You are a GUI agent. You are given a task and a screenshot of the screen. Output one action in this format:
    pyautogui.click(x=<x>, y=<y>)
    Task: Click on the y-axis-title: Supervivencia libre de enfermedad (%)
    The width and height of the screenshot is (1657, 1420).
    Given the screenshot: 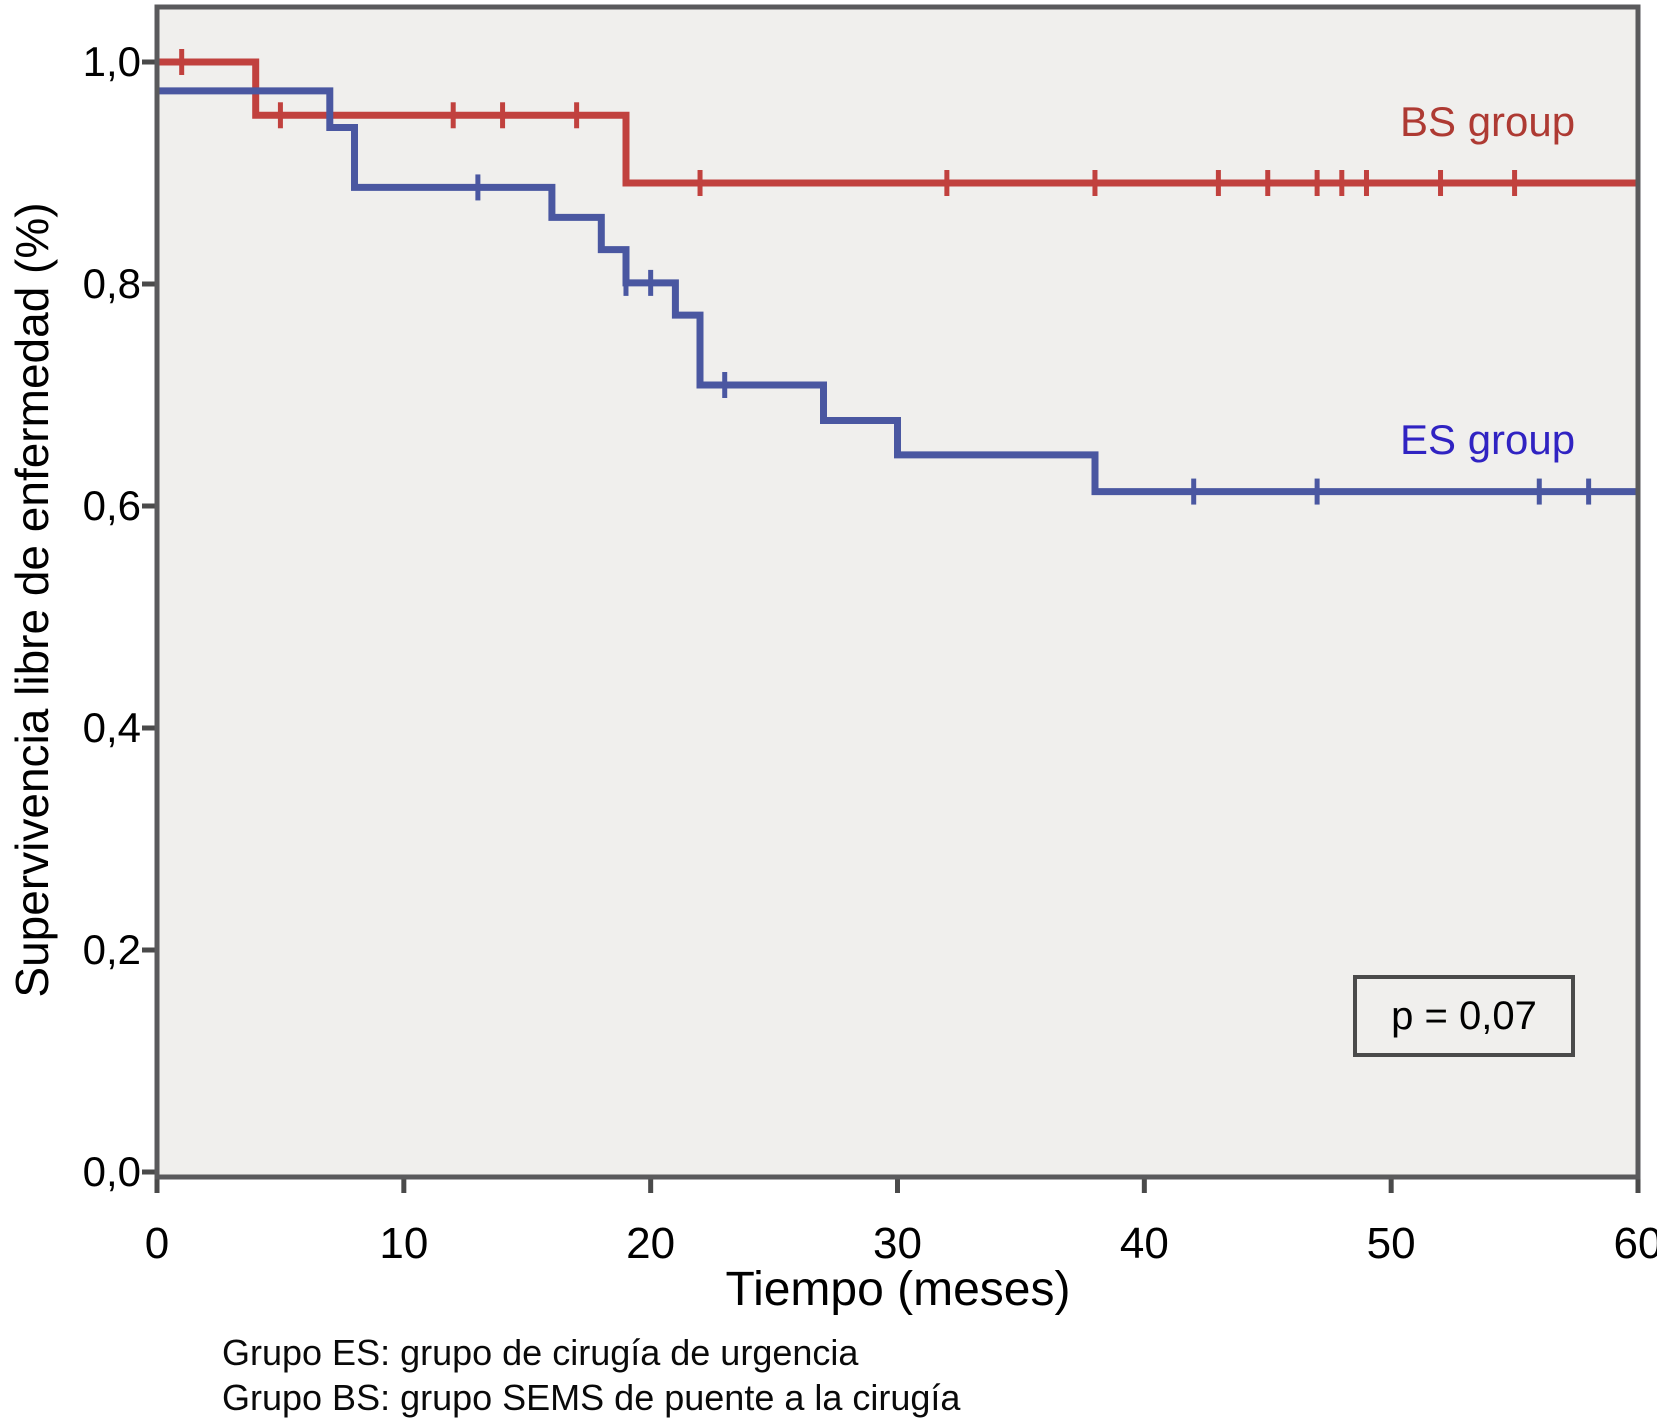 What is the action you would take?
    pyautogui.click(x=32, y=600)
    